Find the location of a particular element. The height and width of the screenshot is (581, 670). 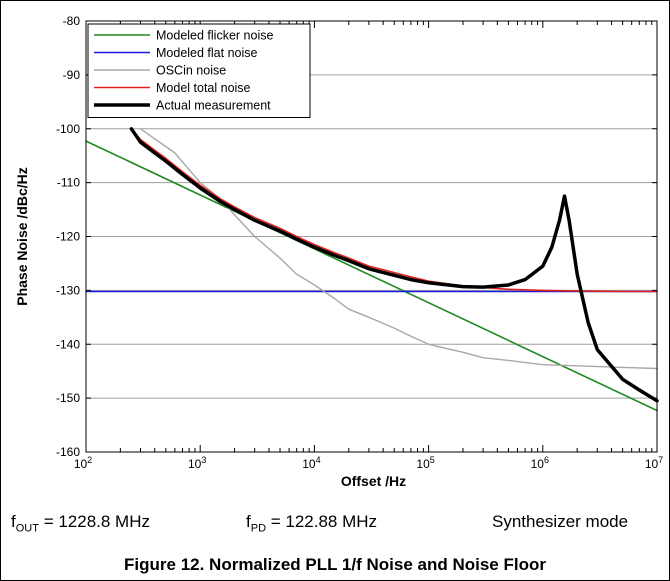

y-tick-label: -160 is located at coordinates (68, 452).